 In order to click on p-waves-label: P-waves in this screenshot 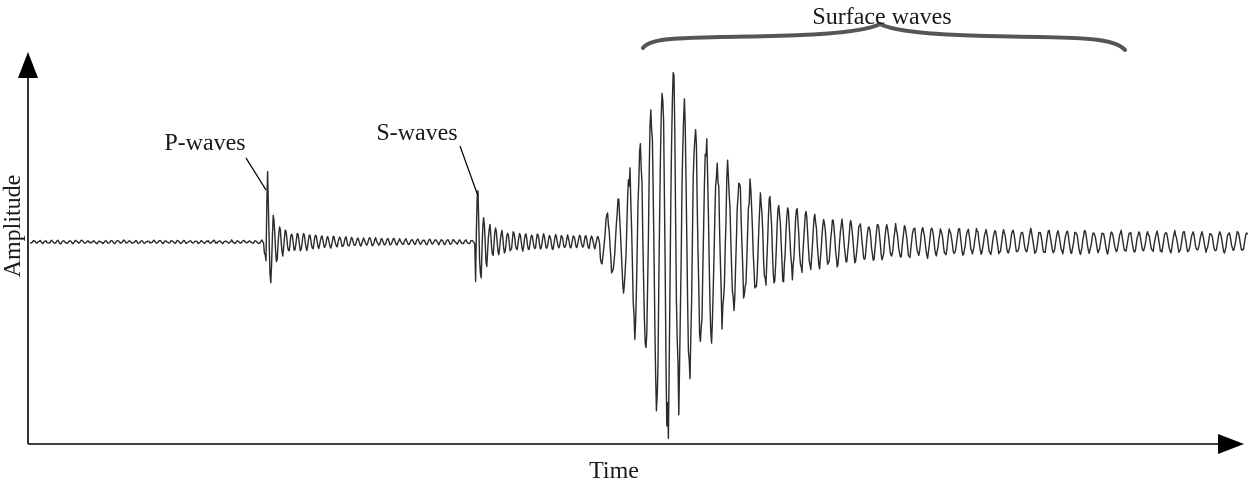, I will do `click(204, 143)`.